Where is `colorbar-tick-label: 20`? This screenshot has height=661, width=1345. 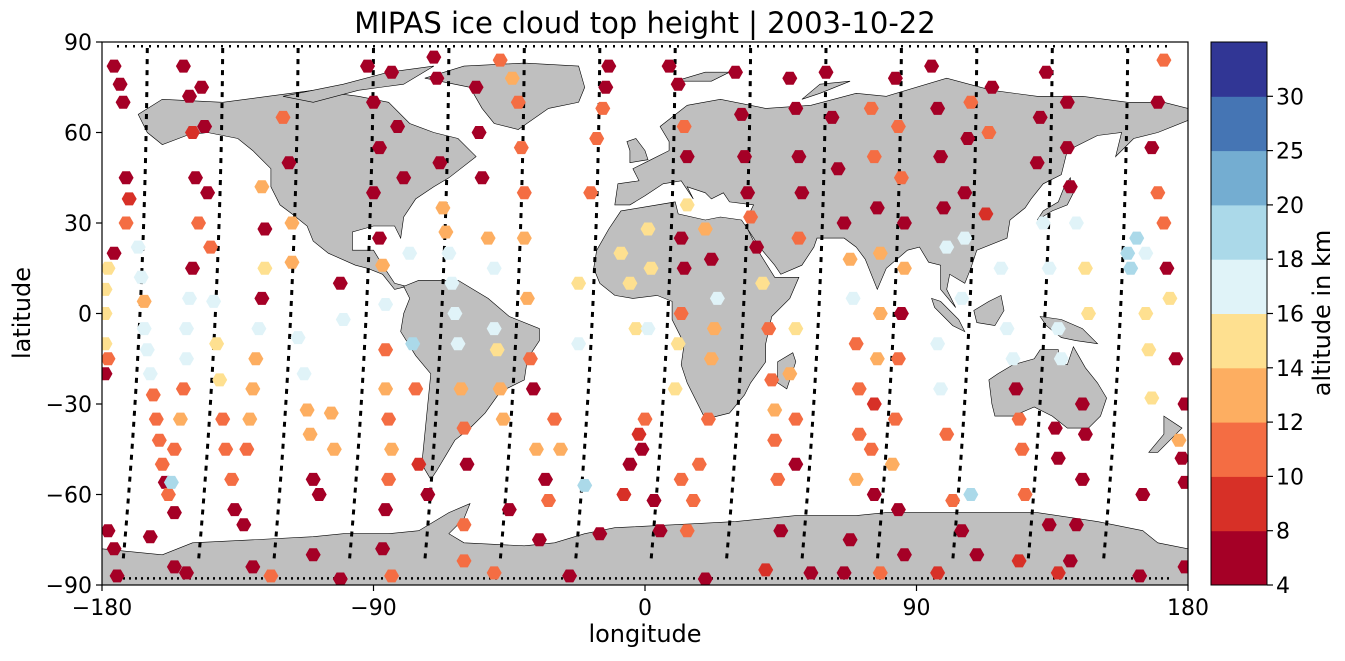 colorbar-tick-label: 20 is located at coordinates (1290, 206).